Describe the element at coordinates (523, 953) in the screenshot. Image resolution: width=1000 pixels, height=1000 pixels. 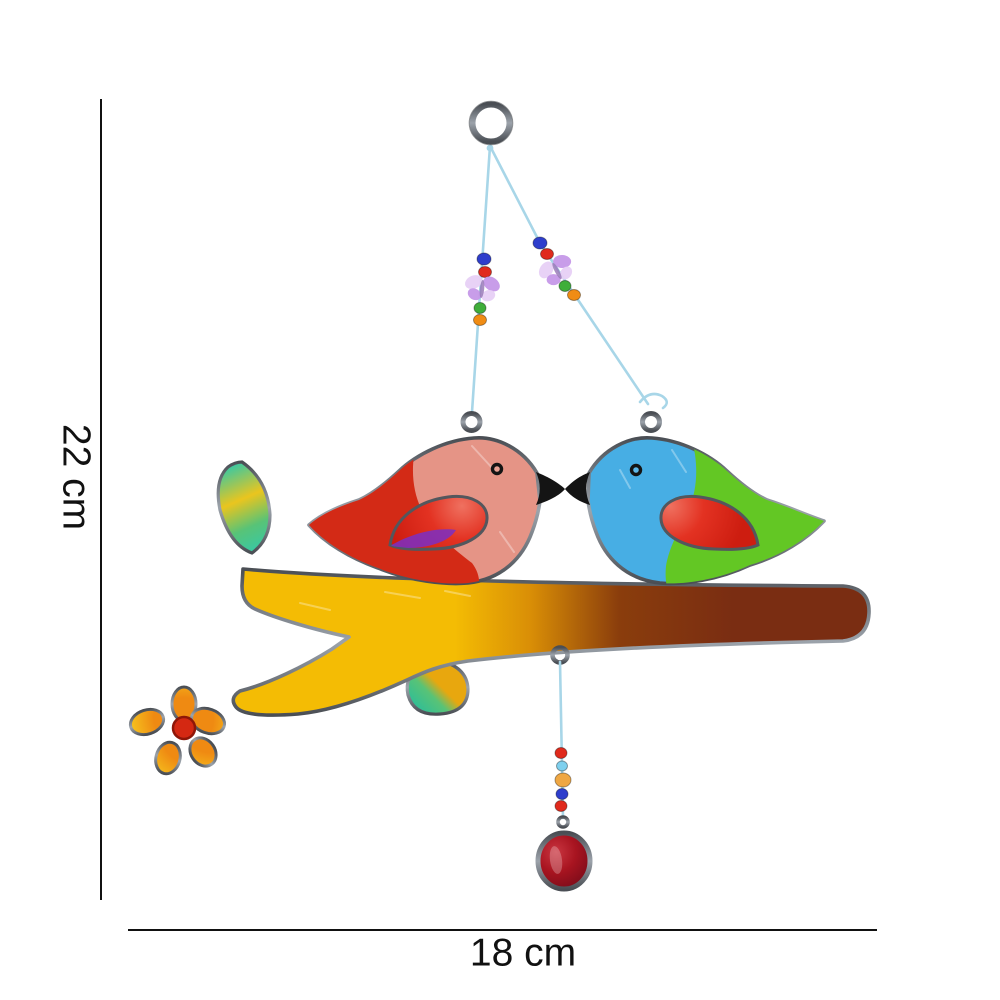
I see `width-dimension-label: 18 cm` at that location.